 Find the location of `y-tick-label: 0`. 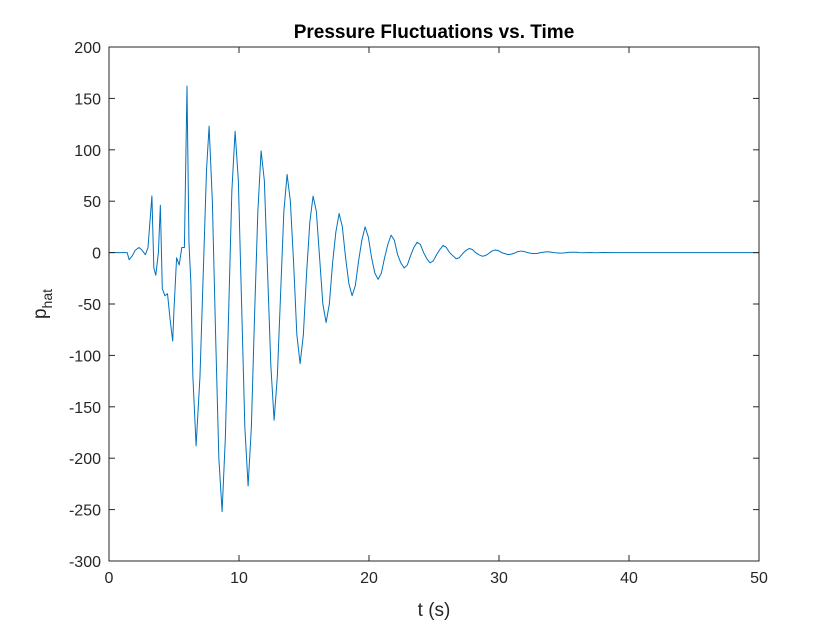

y-tick-label: 0 is located at coordinates (96, 254).